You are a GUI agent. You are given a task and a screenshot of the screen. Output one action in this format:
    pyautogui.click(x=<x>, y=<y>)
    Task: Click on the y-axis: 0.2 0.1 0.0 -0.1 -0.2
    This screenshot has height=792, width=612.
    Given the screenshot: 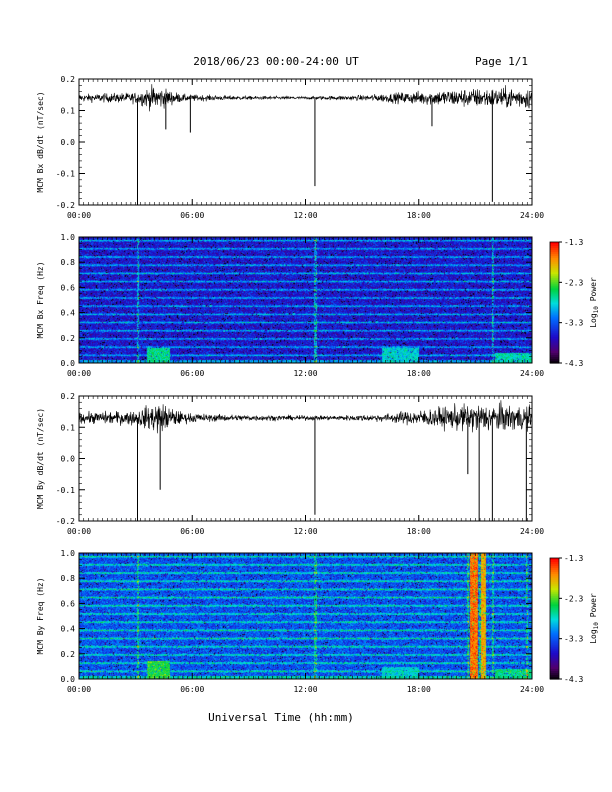 What is the action you would take?
    pyautogui.click(x=294, y=142)
    